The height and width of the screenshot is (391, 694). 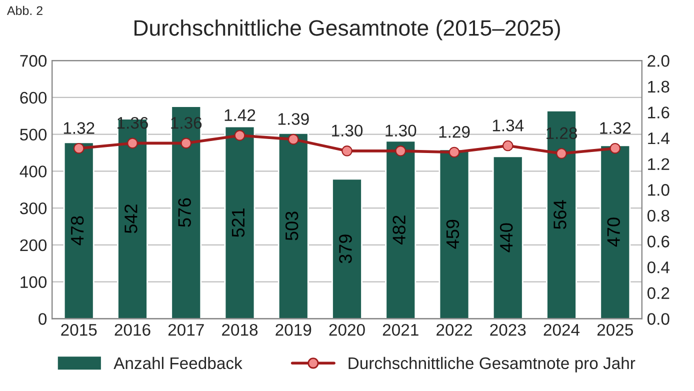 I want to click on x-tick-label: 2023, so click(x=508, y=330).